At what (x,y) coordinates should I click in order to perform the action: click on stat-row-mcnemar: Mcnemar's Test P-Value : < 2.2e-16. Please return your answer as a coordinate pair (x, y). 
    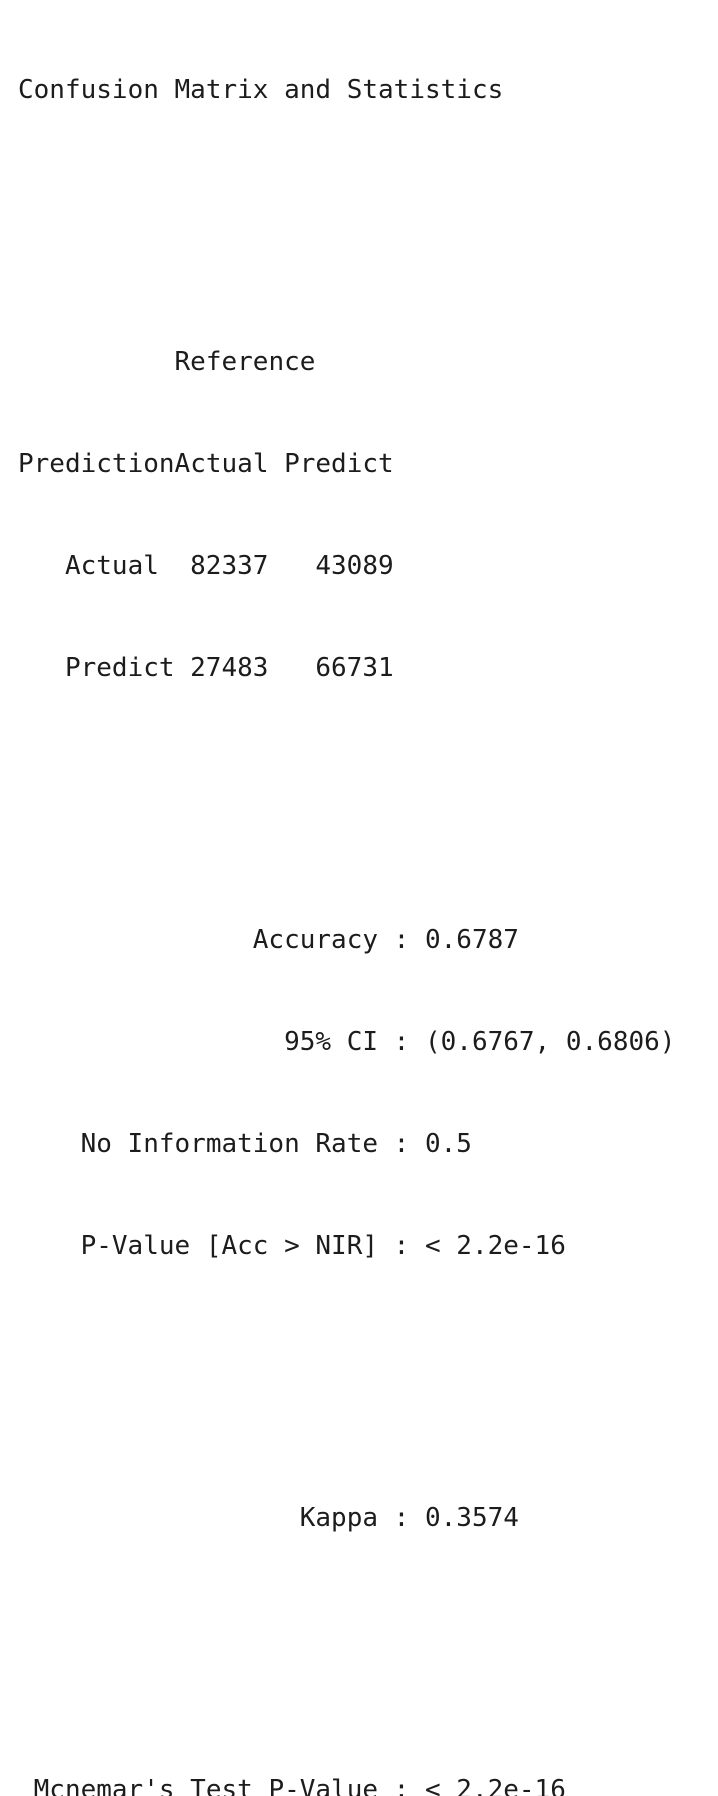
    Looking at the image, I should click on (346, 1784).